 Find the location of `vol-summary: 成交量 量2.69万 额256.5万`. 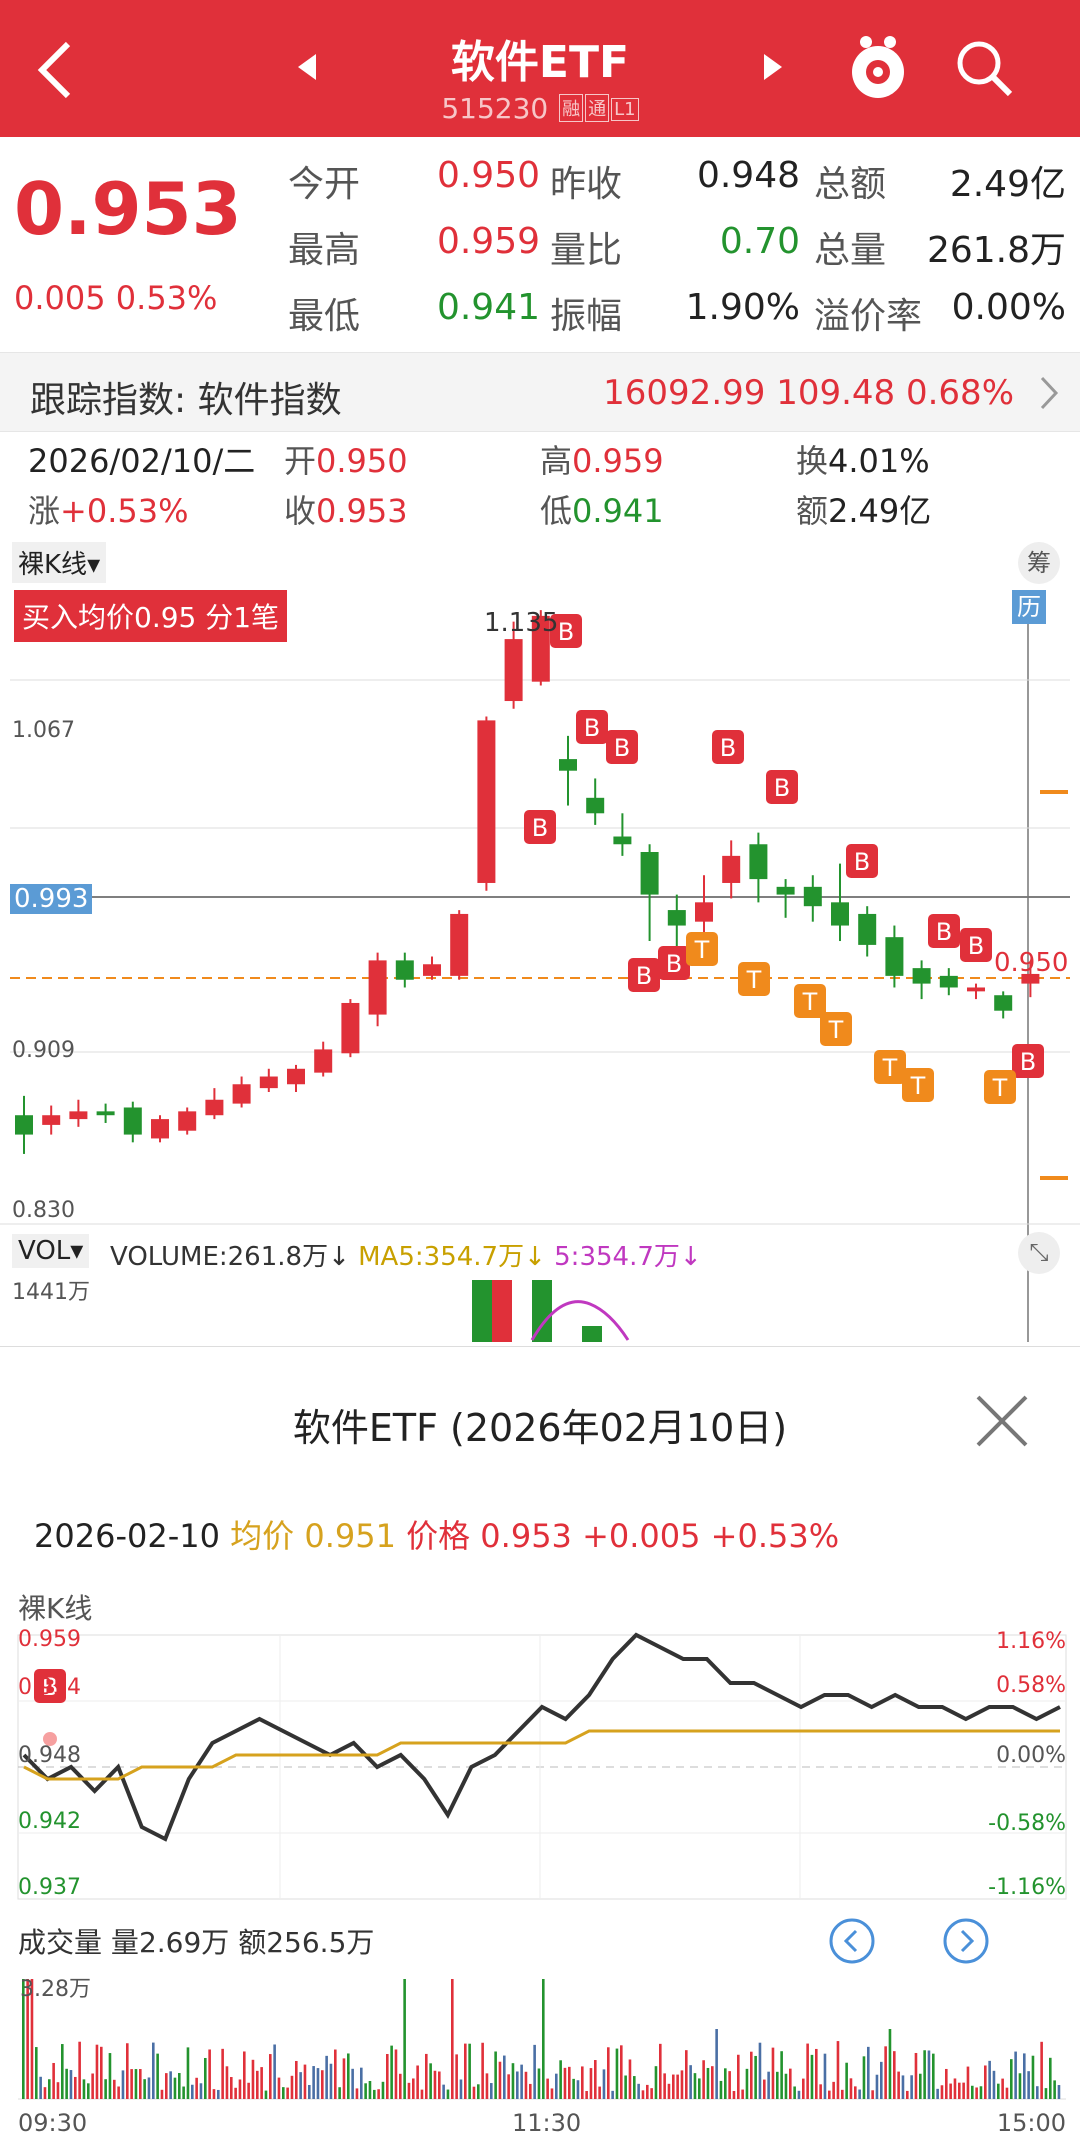

vol-summary: 成交量 量2.69万 额256.5万 is located at coordinates (196, 1942).